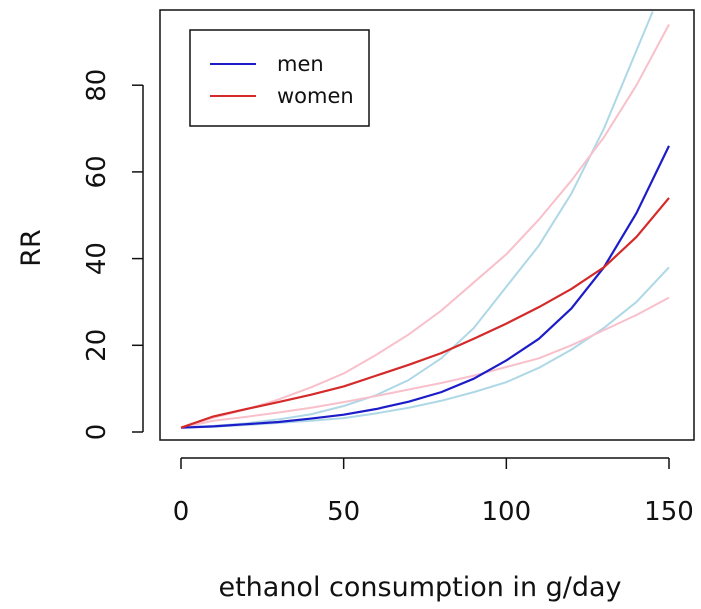  Describe the element at coordinates (419, 587) in the screenshot. I see `x-axis-title: ethanol consumption in g/day` at that location.